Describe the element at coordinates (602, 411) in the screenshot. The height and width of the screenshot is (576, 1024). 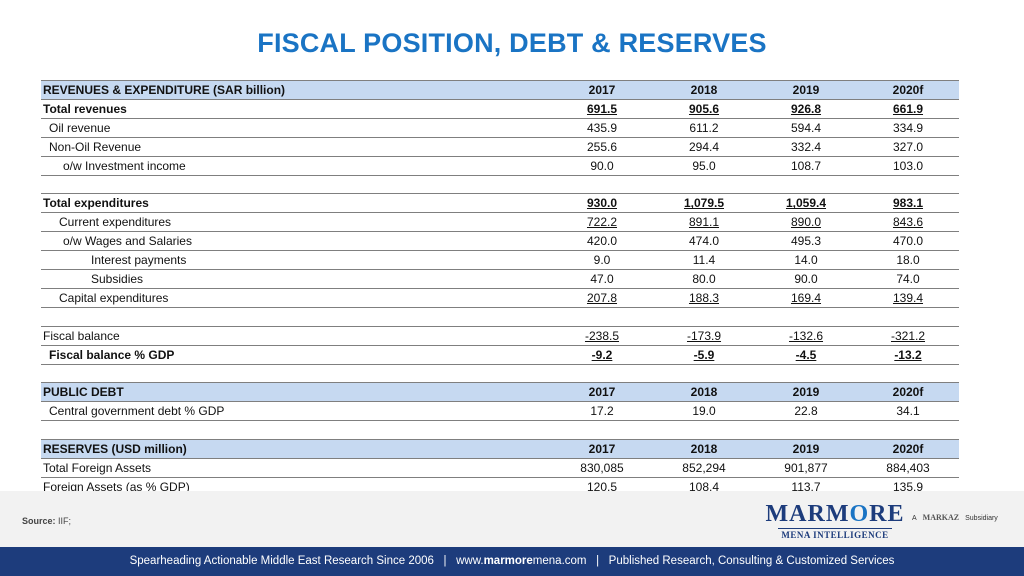
I see `cell-value: 17.2` at that location.